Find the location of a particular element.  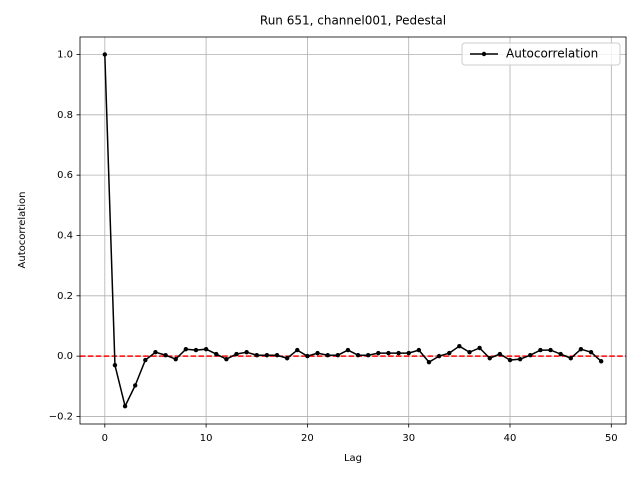

y-tick-label: 0.6 is located at coordinates (65, 175).